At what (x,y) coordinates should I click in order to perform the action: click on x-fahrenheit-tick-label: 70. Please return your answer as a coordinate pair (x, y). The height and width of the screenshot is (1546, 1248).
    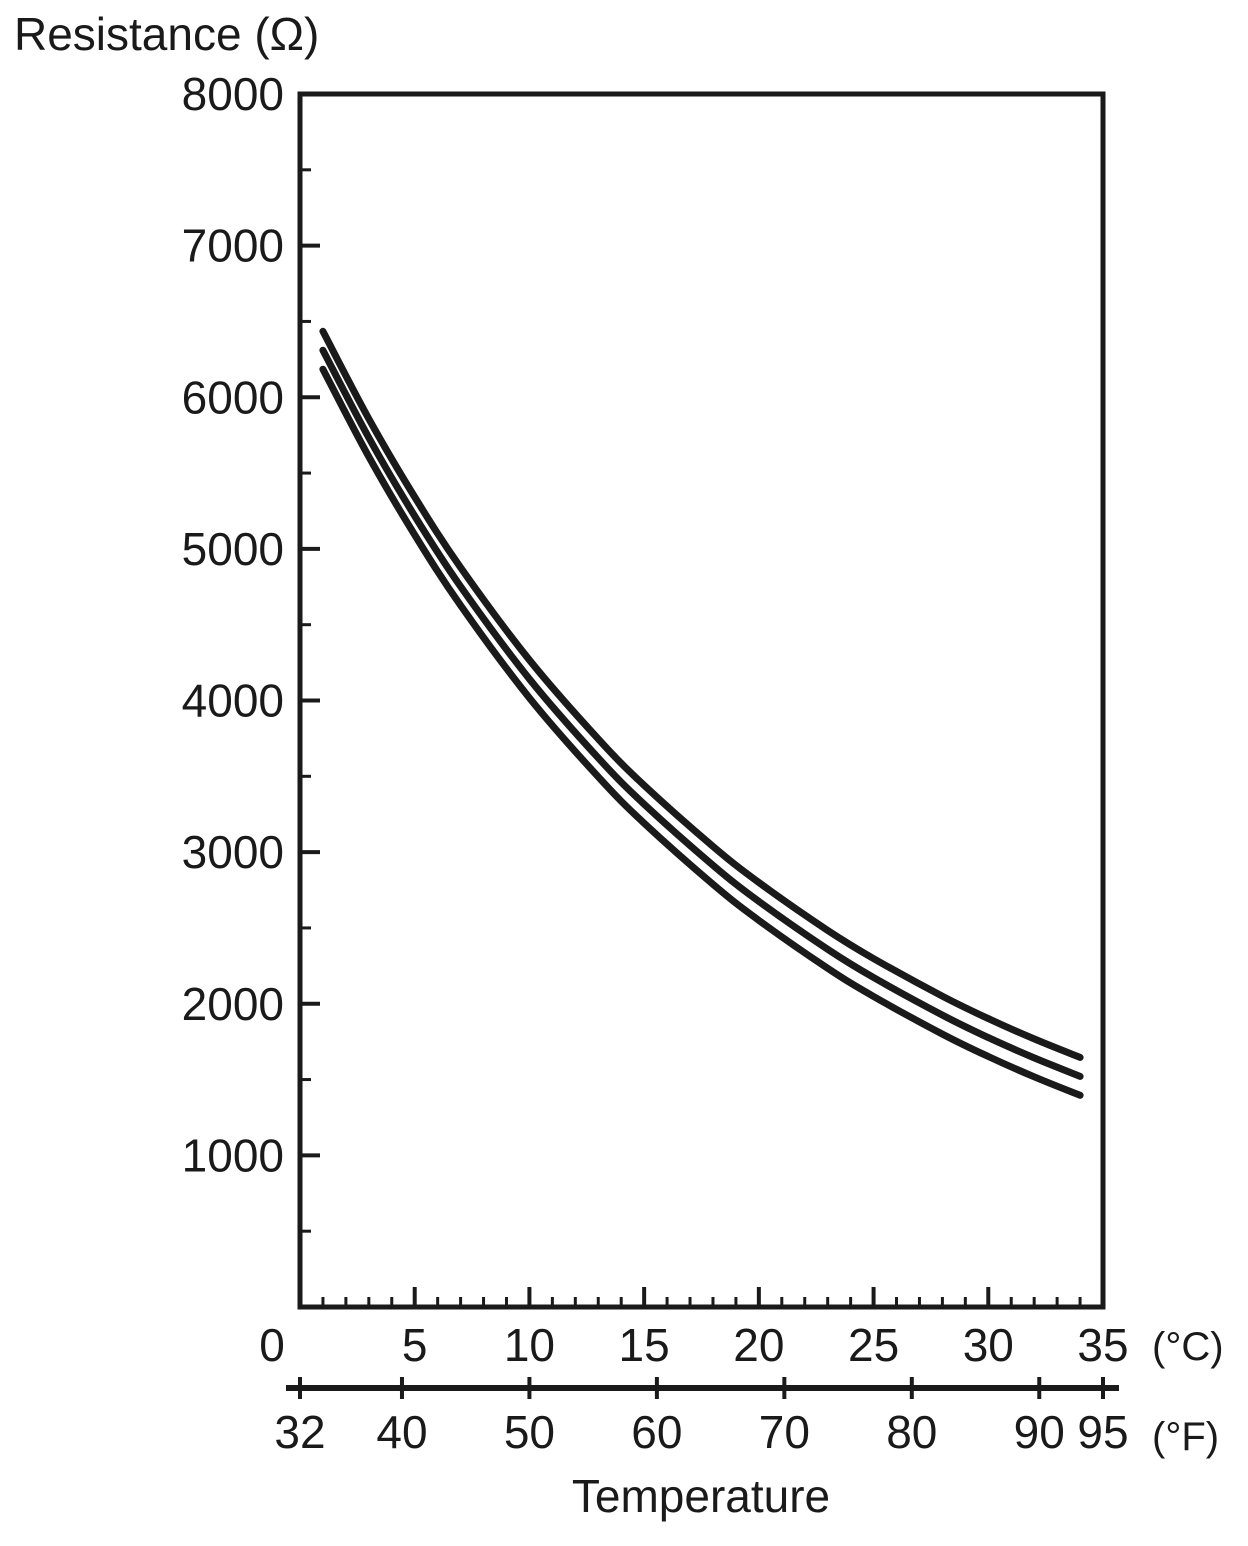
    Looking at the image, I should click on (784, 1432).